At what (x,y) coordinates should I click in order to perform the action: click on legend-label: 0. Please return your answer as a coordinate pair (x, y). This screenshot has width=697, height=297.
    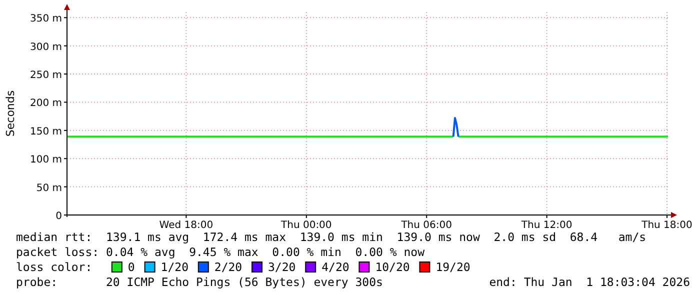
    Looking at the image, I should click on (131, 267).